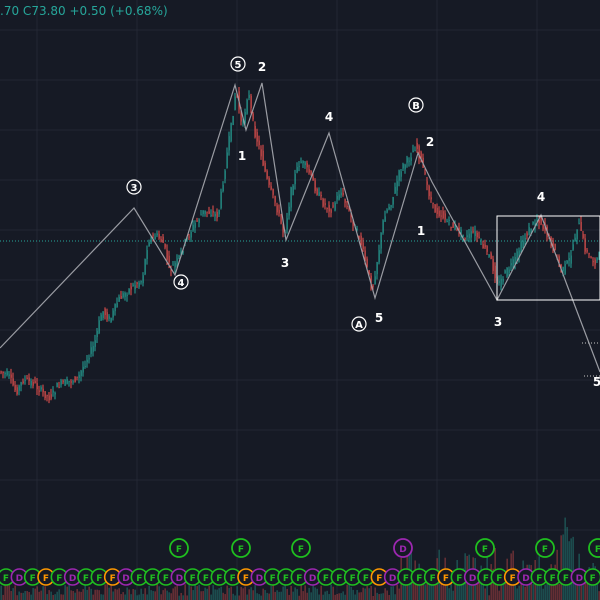 The height and width of the screenshot is (600, 600). What do you see at coordinates (10, 11) in the screenshot?
I see `open-value-fragment: .70` at bounding box center [10, 11].